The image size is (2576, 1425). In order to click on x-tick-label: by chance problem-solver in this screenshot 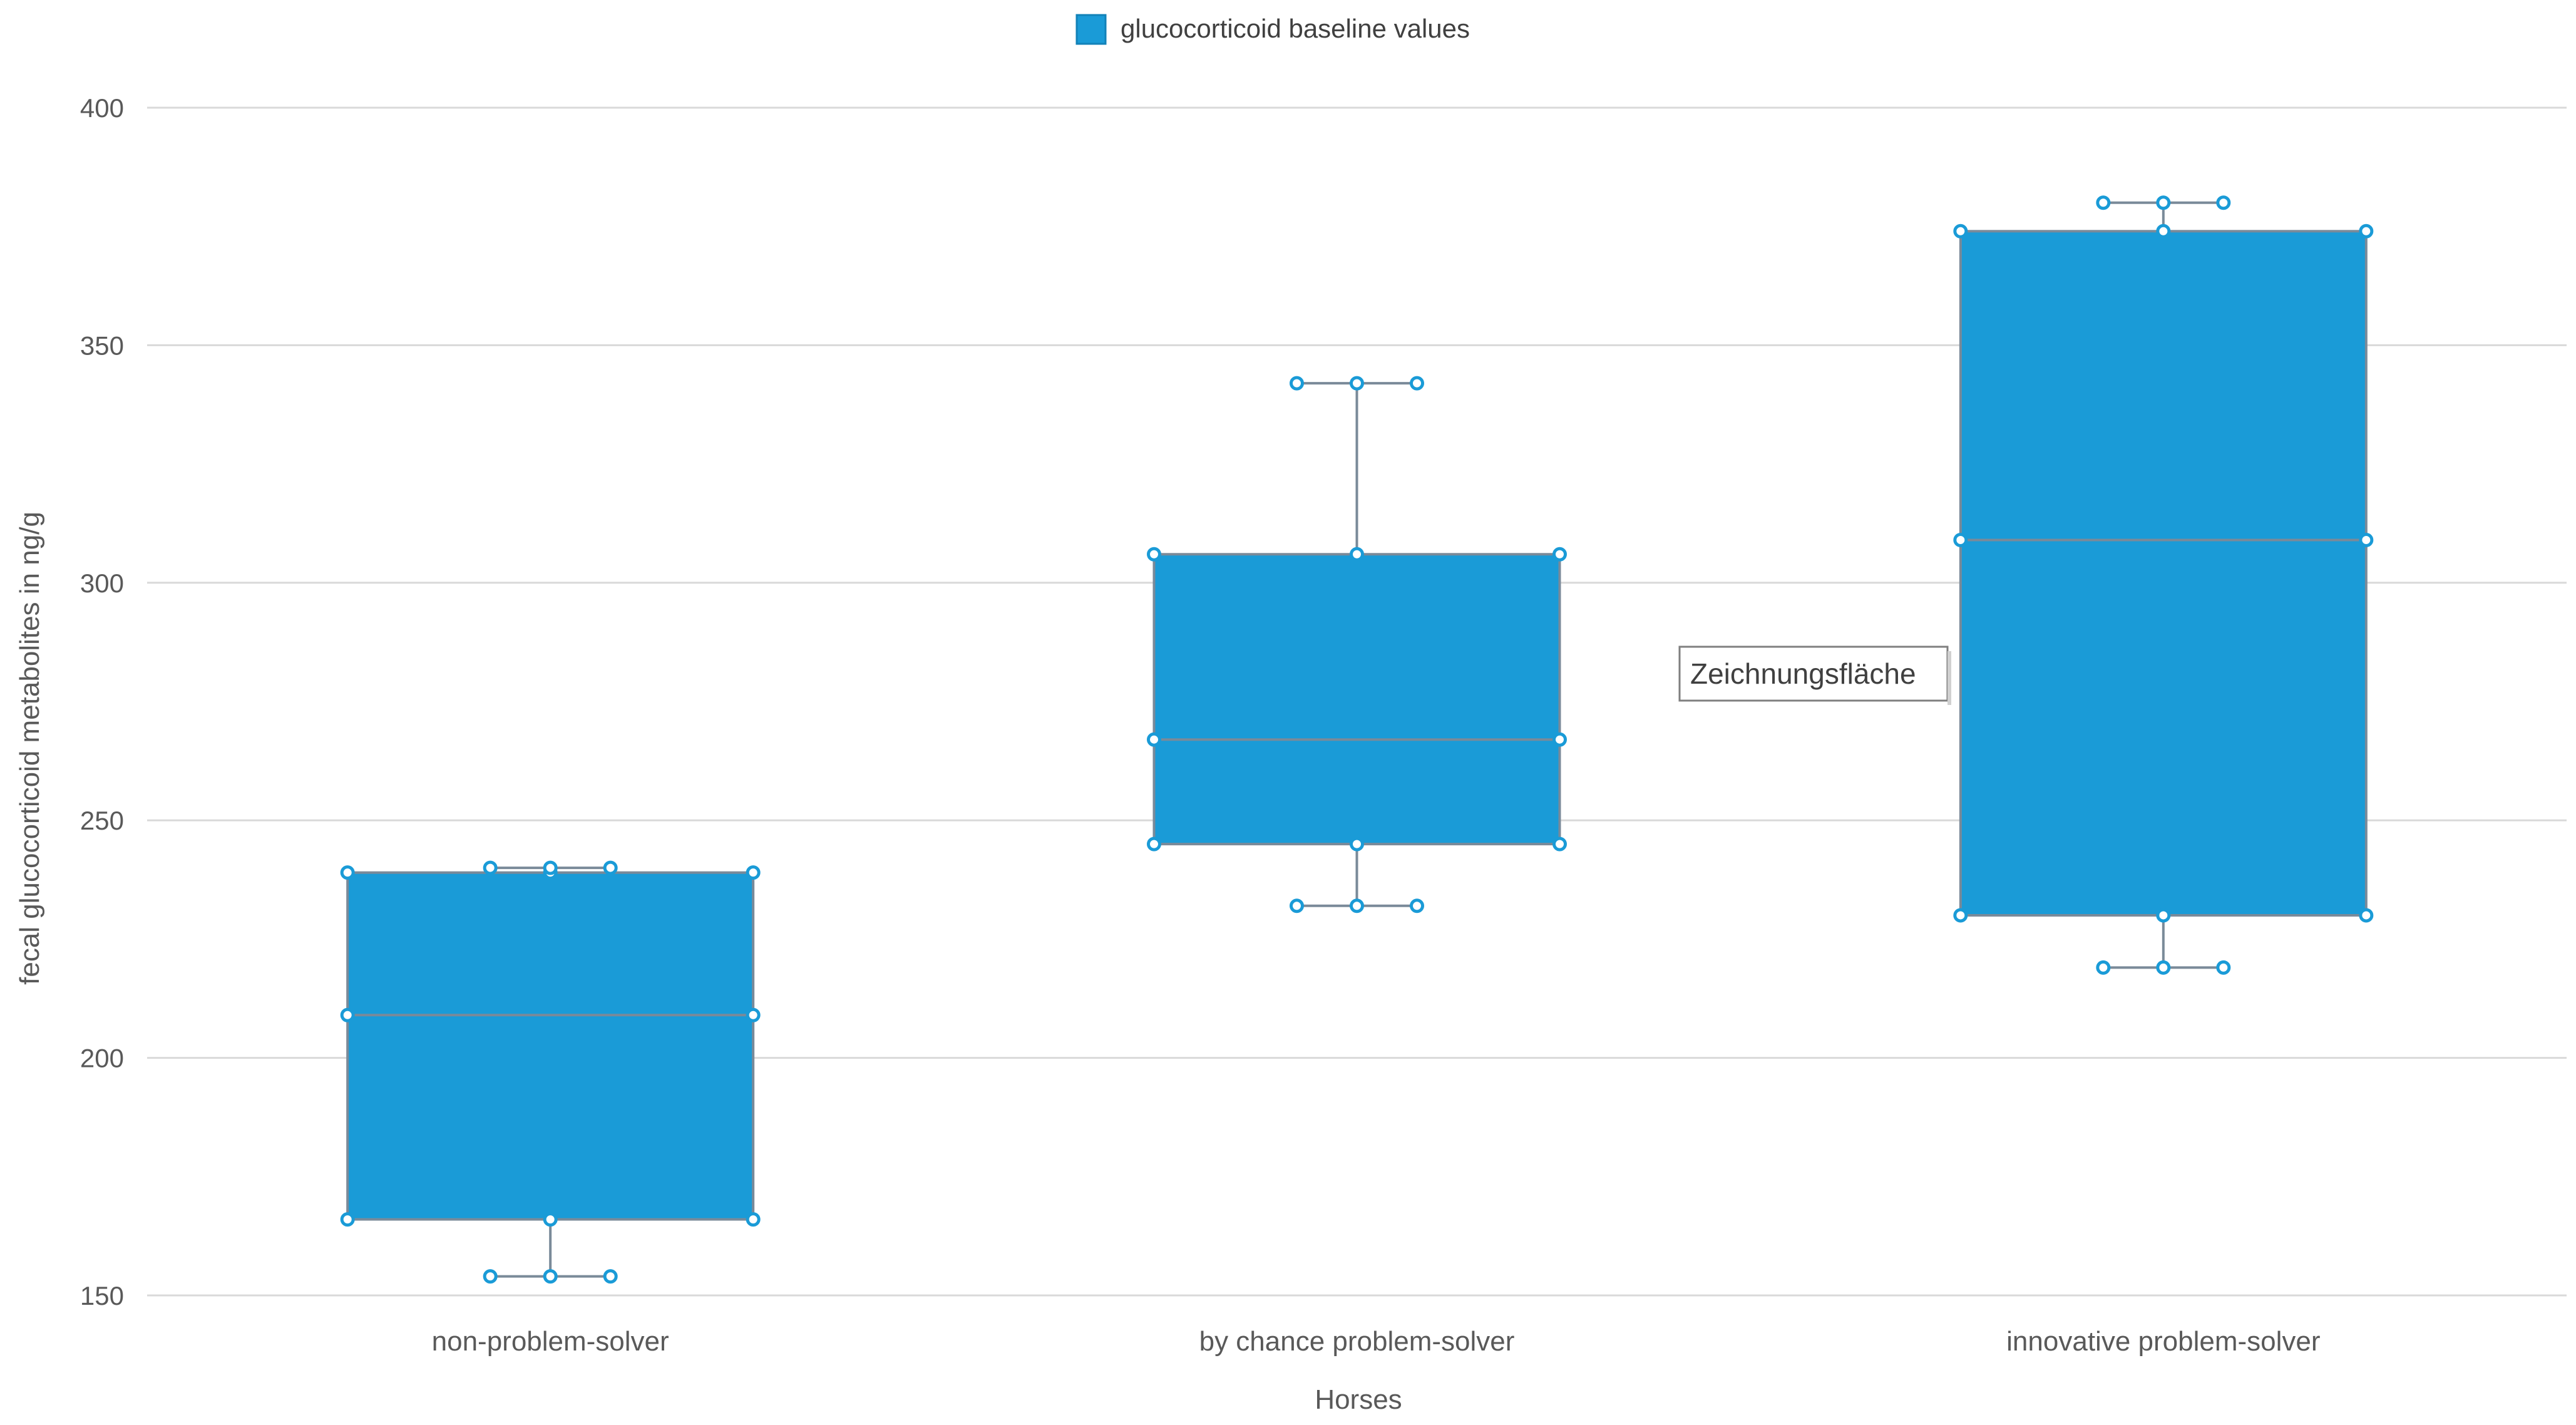, I will do `click(1357, 1341)`.